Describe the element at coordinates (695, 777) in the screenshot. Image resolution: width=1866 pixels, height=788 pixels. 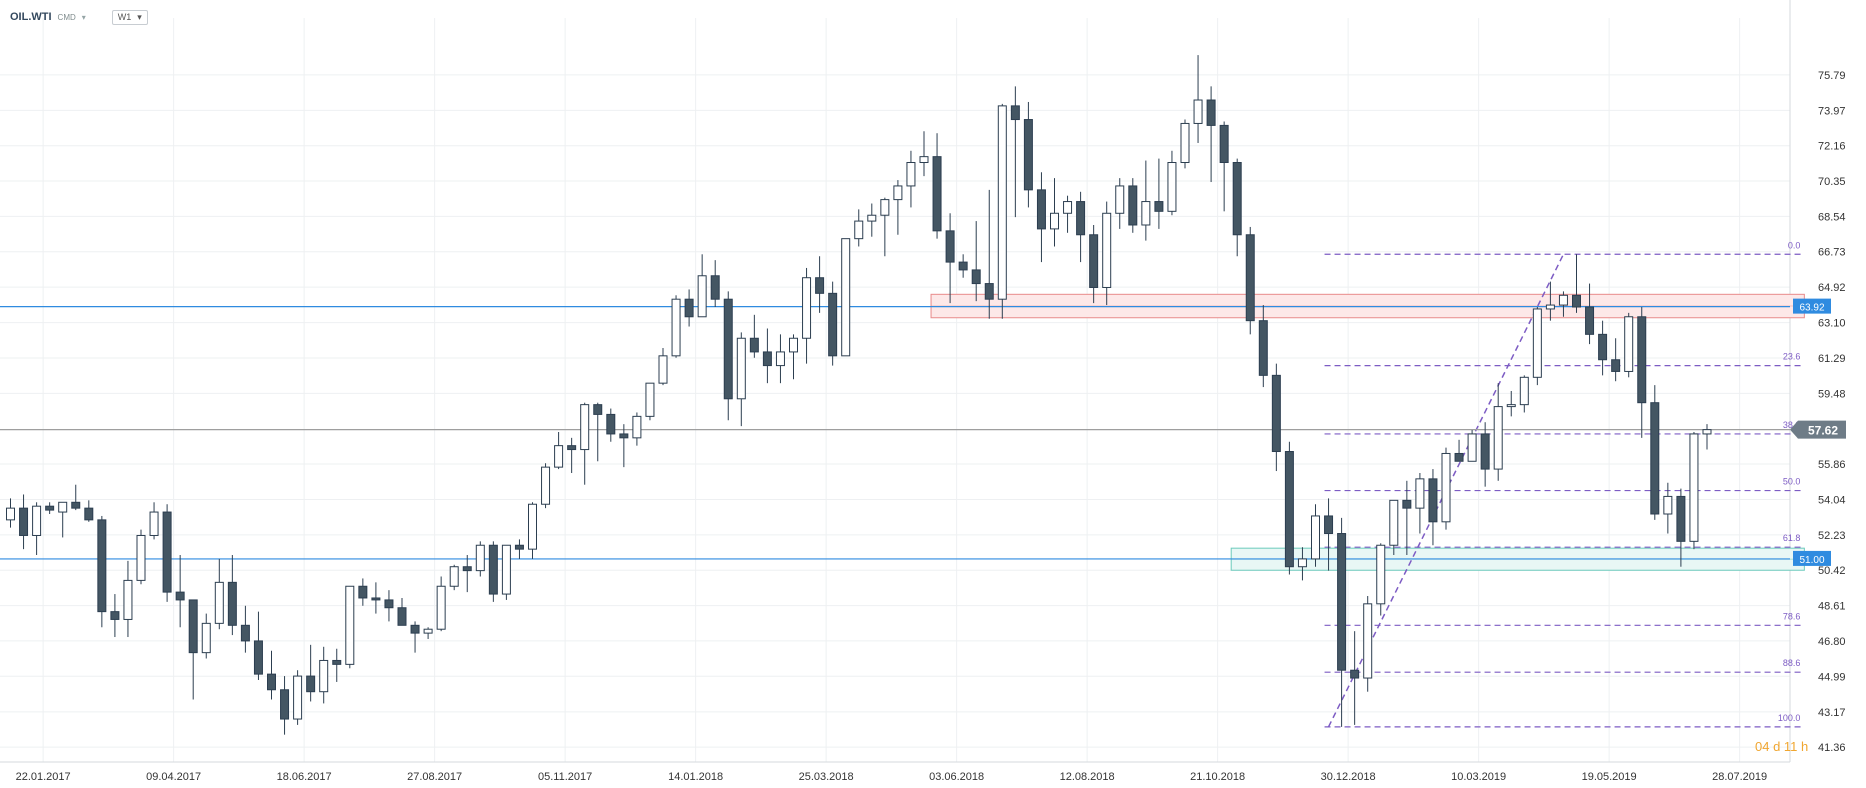
I see `time-tick-label: 14.01.2018` at that location.